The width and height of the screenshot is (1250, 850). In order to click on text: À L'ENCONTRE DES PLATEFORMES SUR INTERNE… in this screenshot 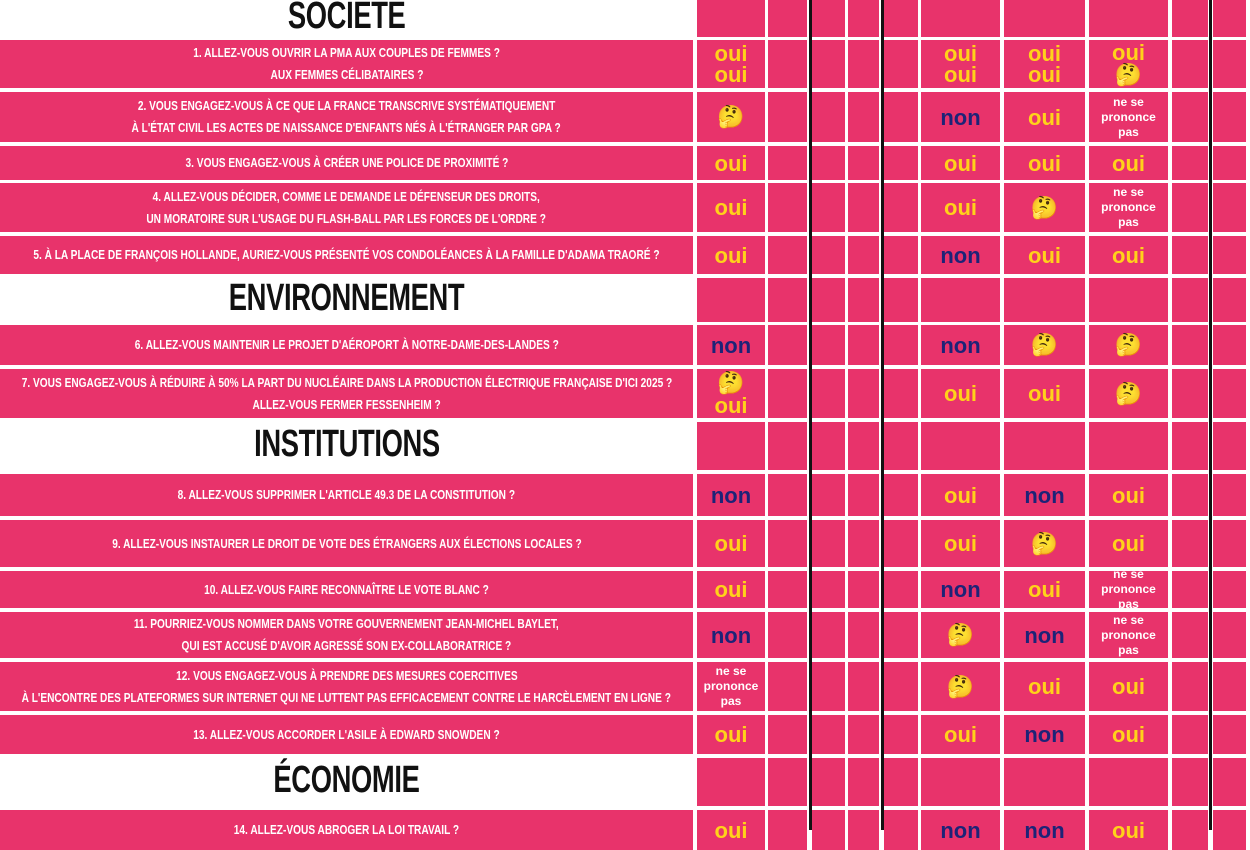, I will do `click(346, 697)`.